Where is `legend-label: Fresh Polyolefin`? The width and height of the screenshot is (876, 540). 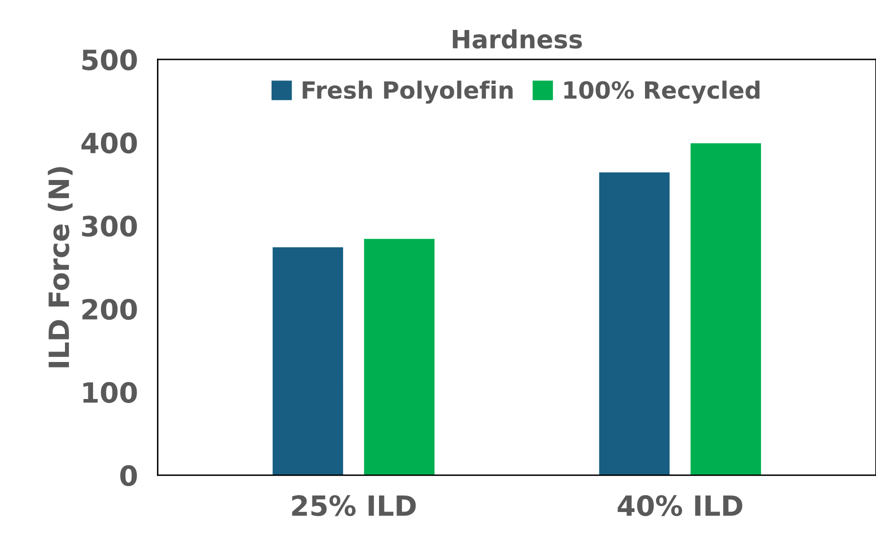 legend-label: Fresh Polyolefin is located at coordinates (407, 92).